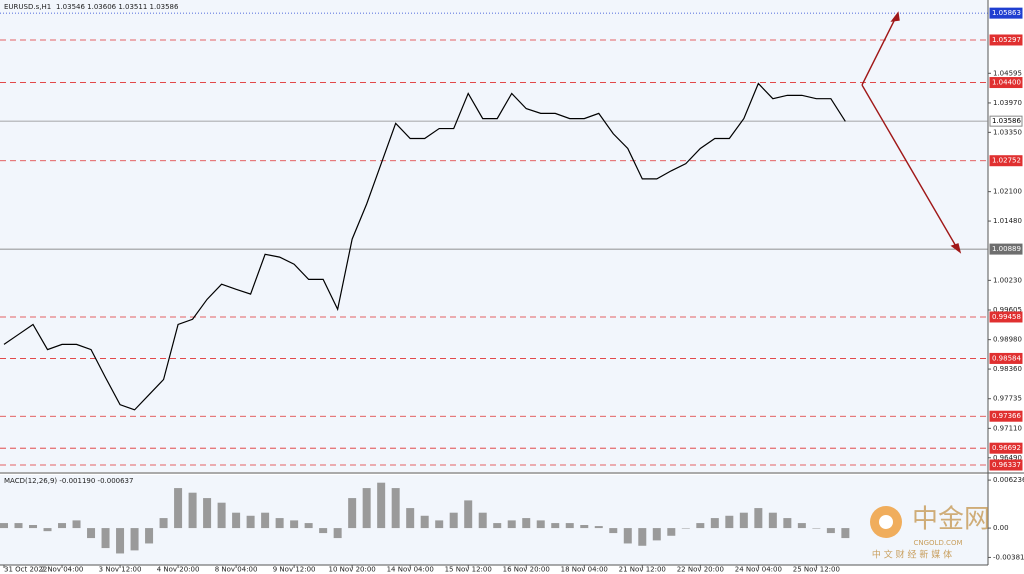 This screenshot has width=1024, height=574. What do you see at coordinates (886, 522) in the screenshot?
I see `logo-inner` at bounding box center [886, 522].